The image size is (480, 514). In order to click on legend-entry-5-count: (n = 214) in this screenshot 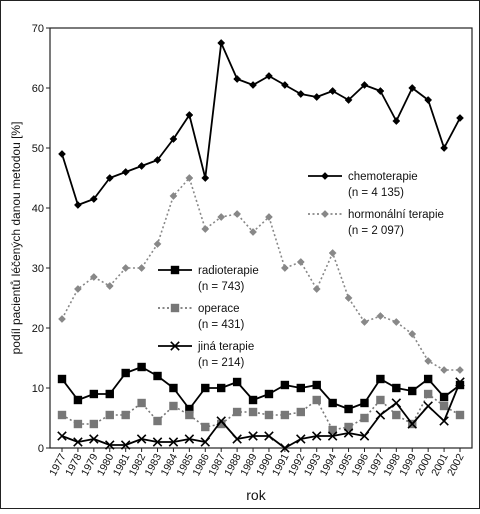, I will do `click(221, 363)`.